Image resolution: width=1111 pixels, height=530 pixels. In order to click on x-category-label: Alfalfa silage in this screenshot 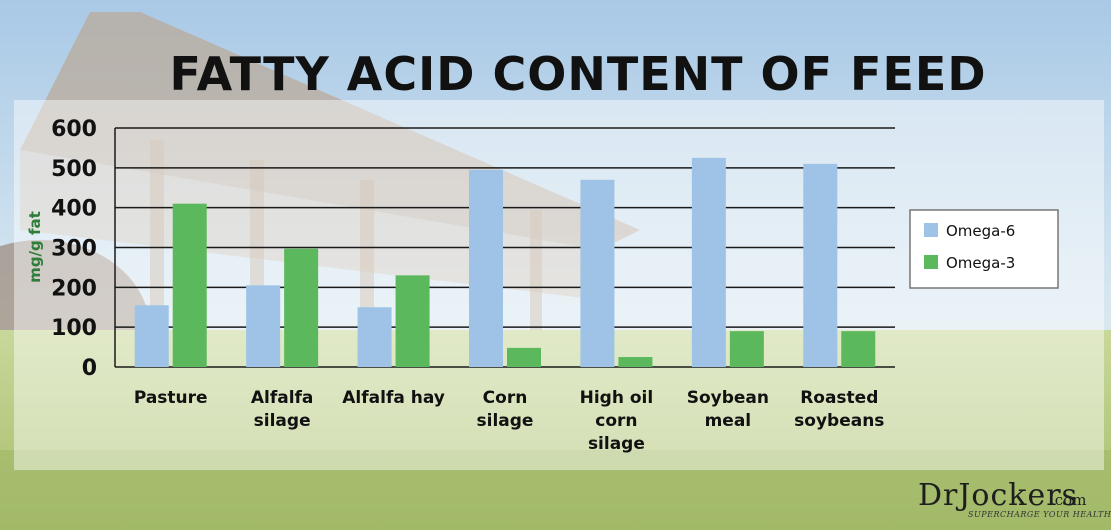, I will do `click(282, 409)`.